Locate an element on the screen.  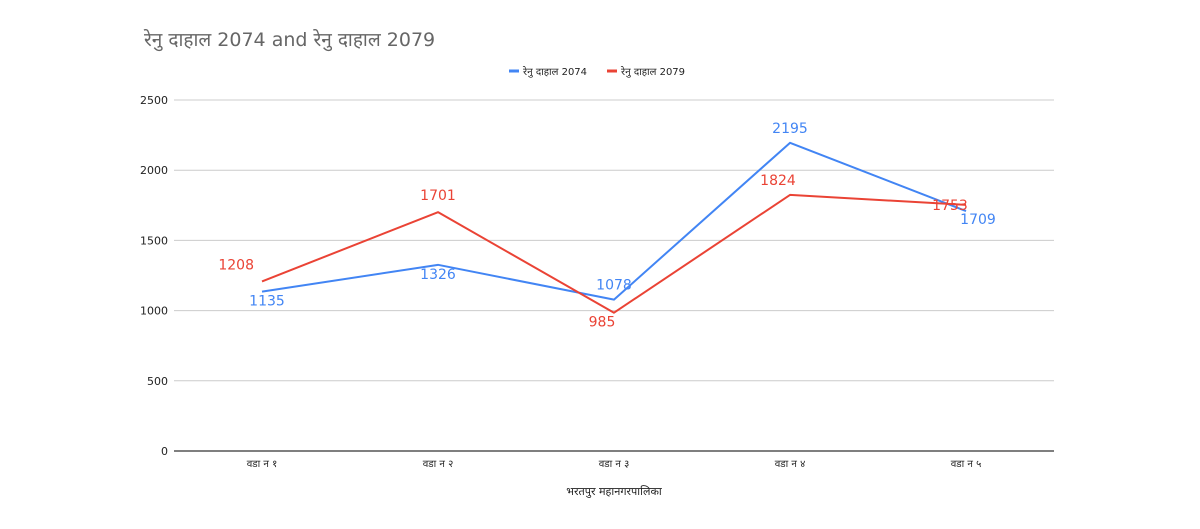
x-axis-title: भरतपुर महानगरपालिका is located at coordinates (614, 491).